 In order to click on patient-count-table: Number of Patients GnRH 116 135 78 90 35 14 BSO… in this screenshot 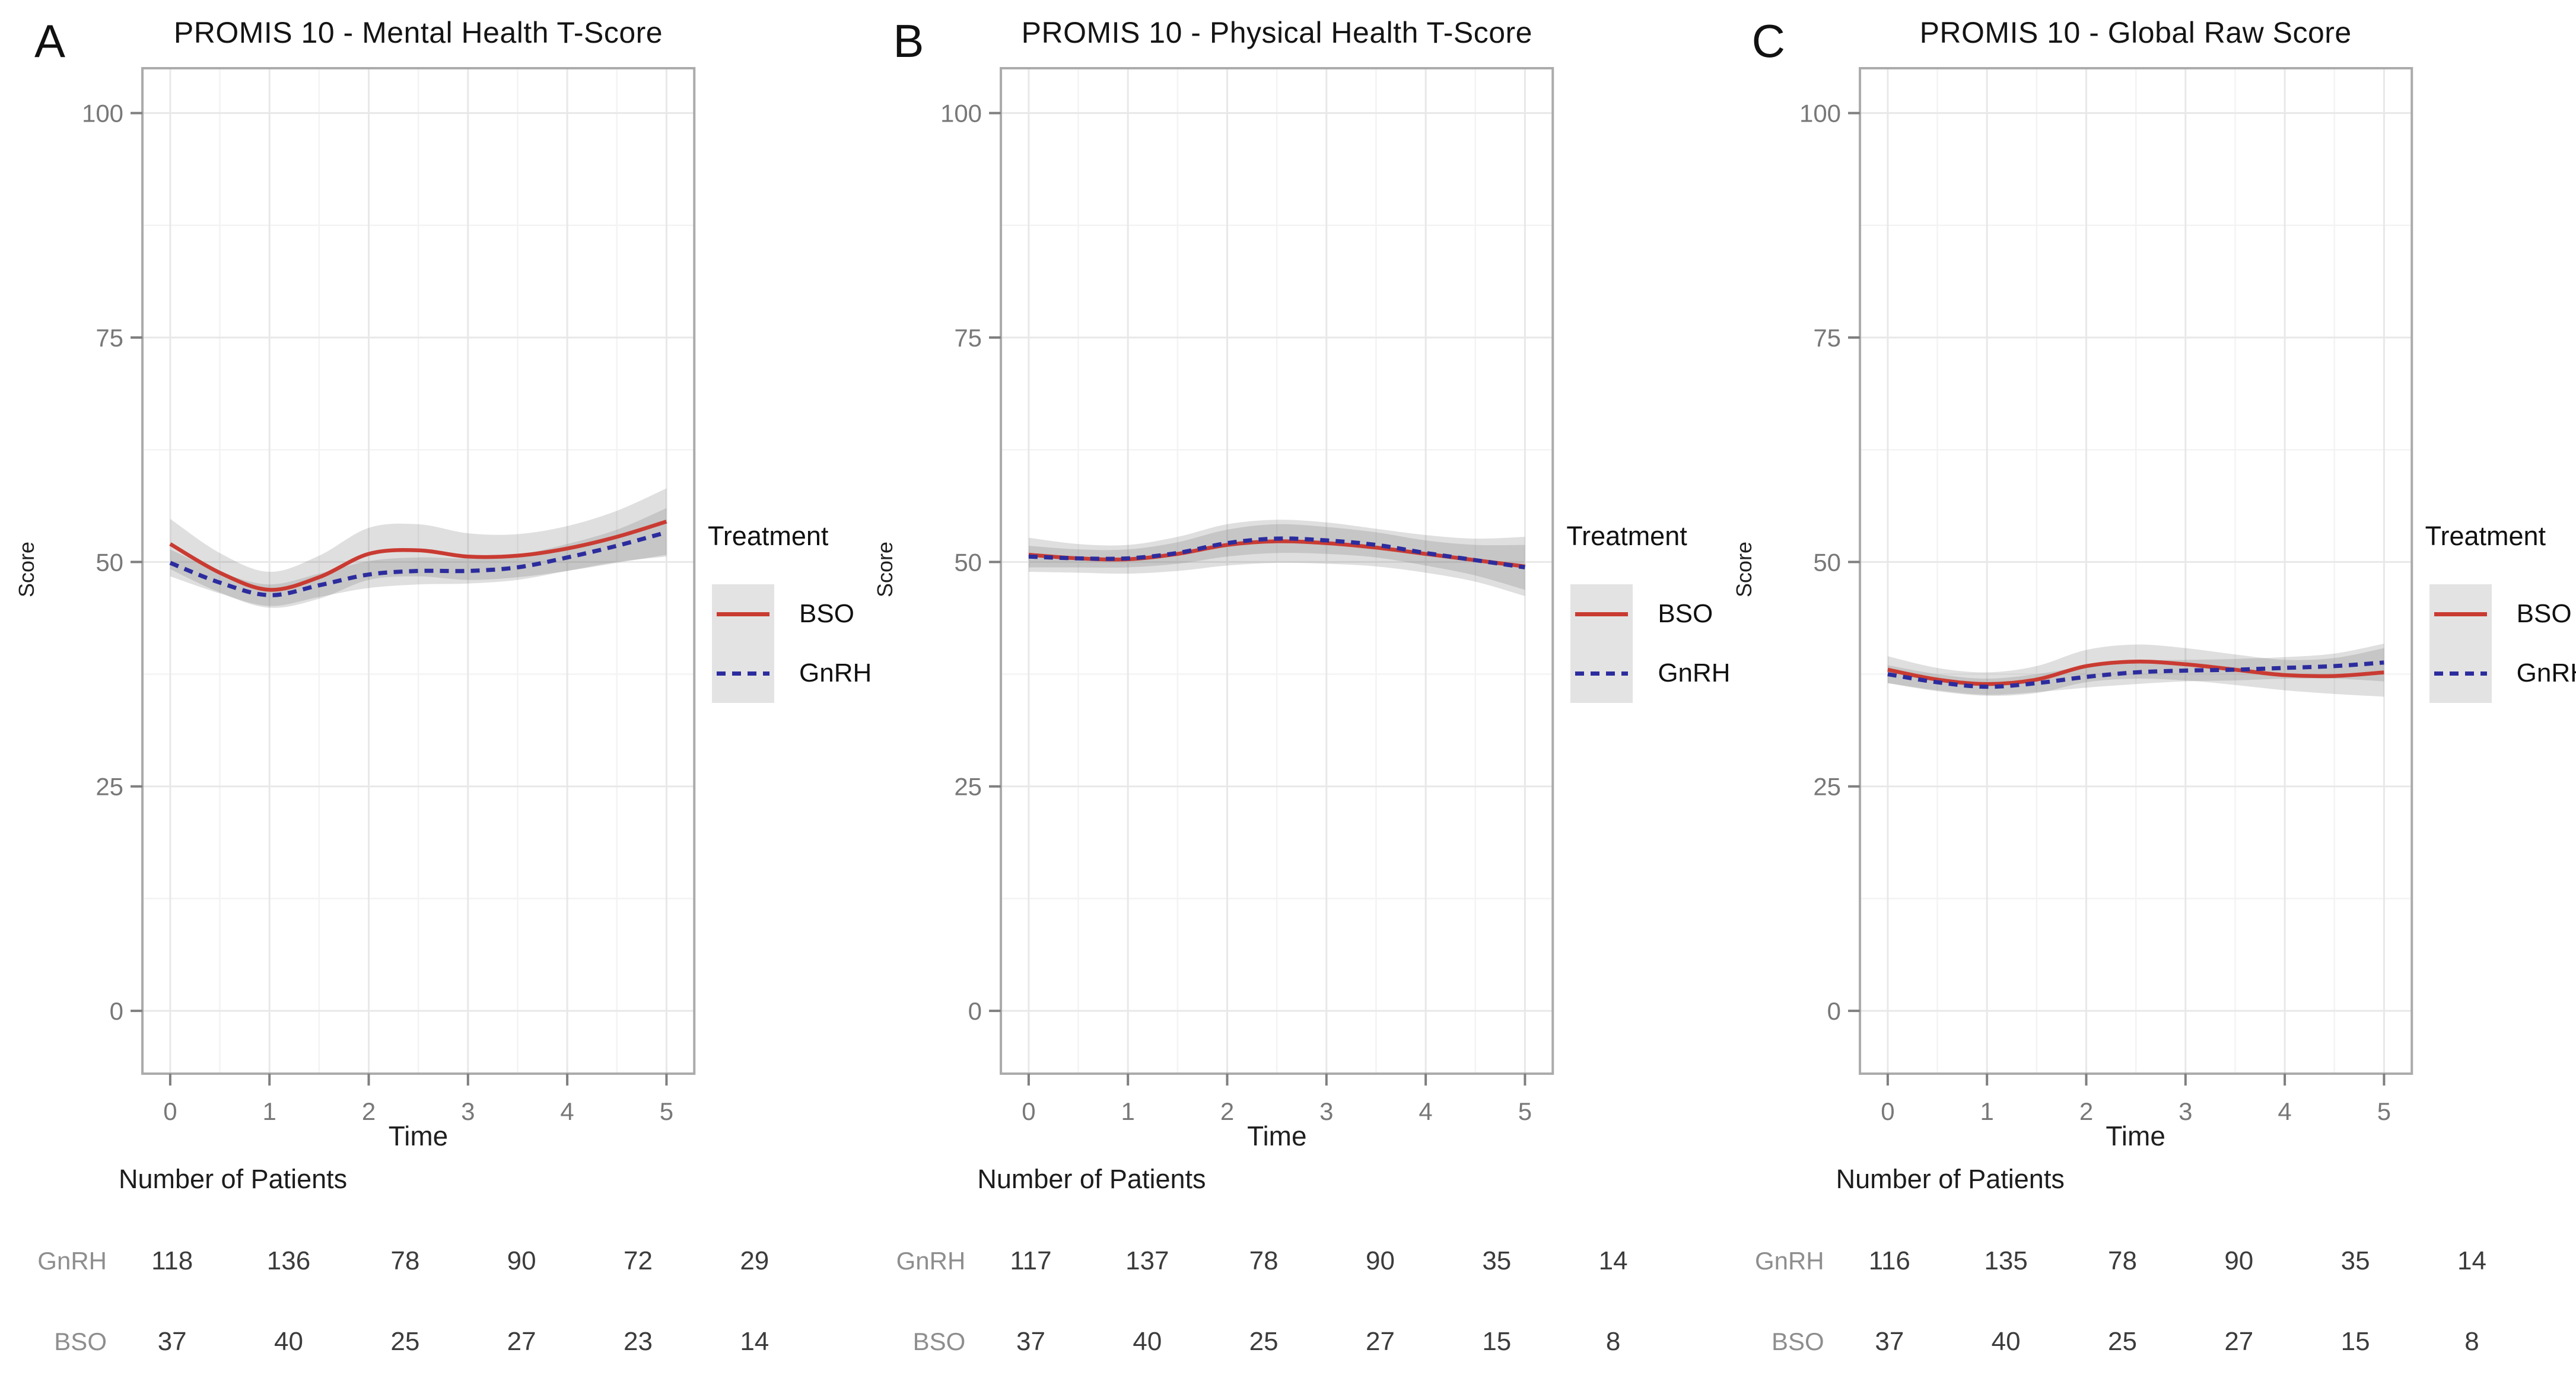, I will do `click(2132, 1269)`.